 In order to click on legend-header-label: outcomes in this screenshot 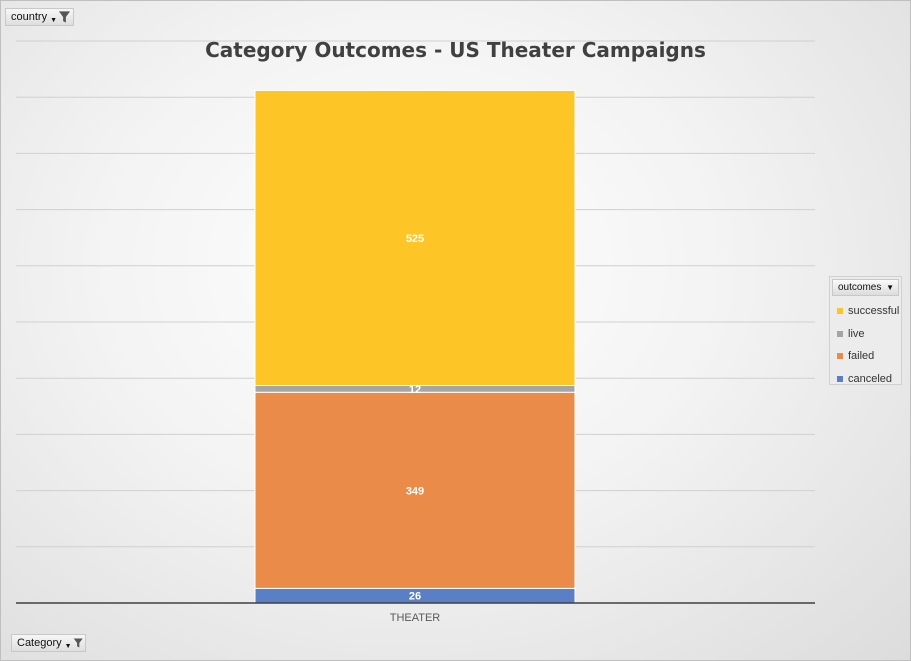, I will do `click(860, 287)`.